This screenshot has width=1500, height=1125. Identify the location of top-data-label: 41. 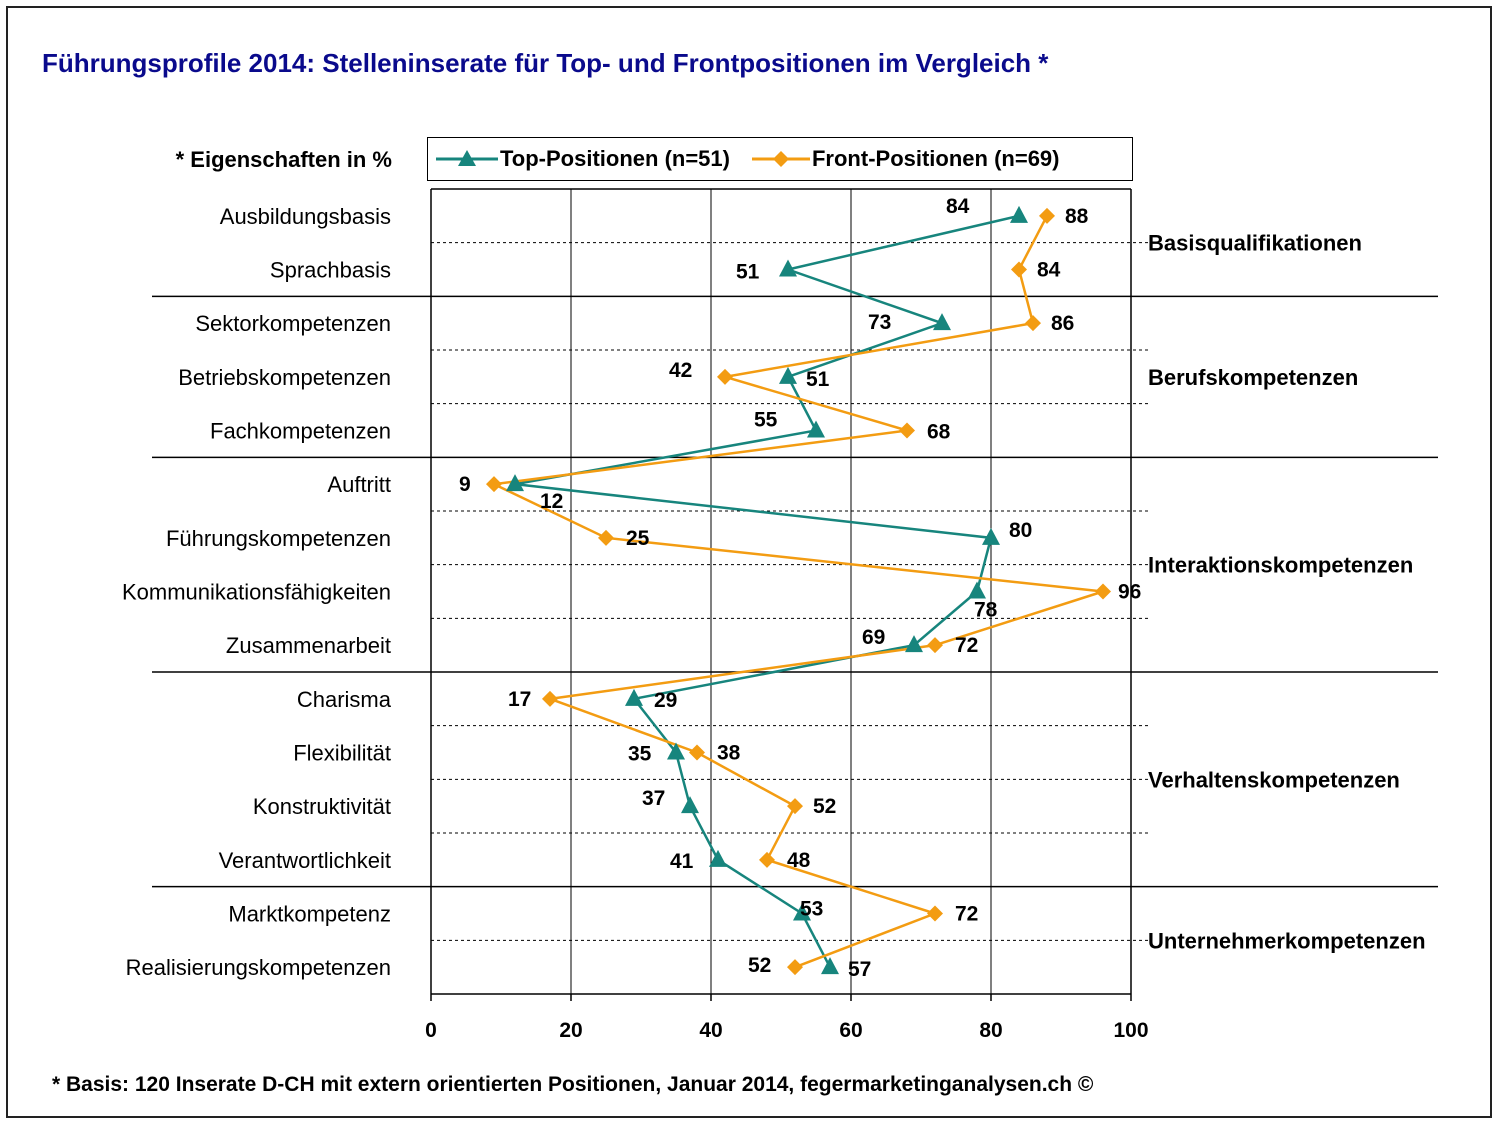
(682, 861).